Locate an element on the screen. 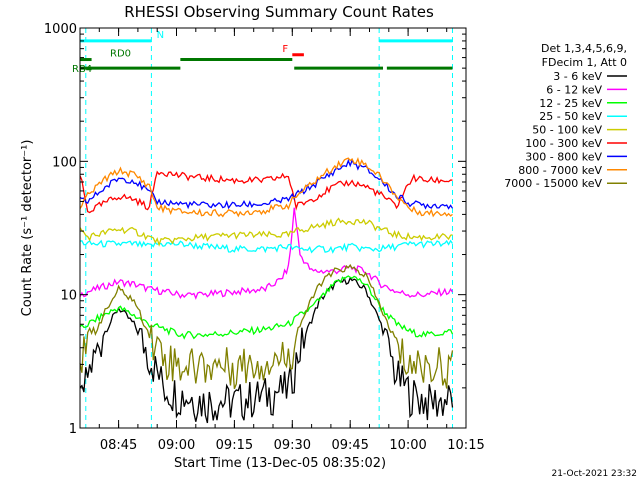  series-line-6-12-kev is located at coordinates (266, 253).